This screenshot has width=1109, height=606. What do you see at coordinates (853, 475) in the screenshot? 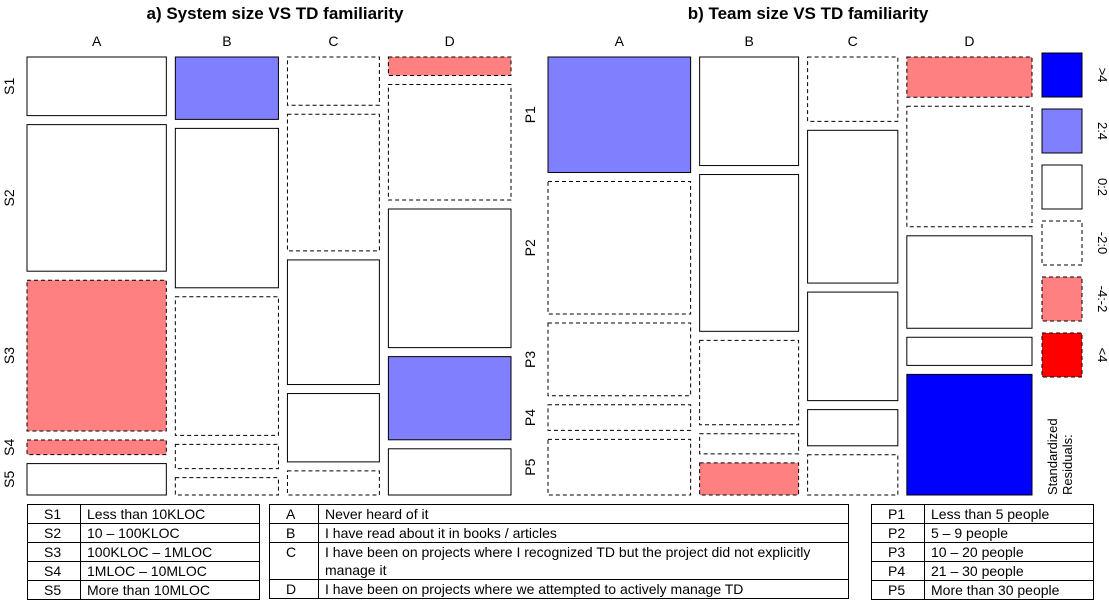
I see `cell-c-p5` at bounding box center [853, 475].